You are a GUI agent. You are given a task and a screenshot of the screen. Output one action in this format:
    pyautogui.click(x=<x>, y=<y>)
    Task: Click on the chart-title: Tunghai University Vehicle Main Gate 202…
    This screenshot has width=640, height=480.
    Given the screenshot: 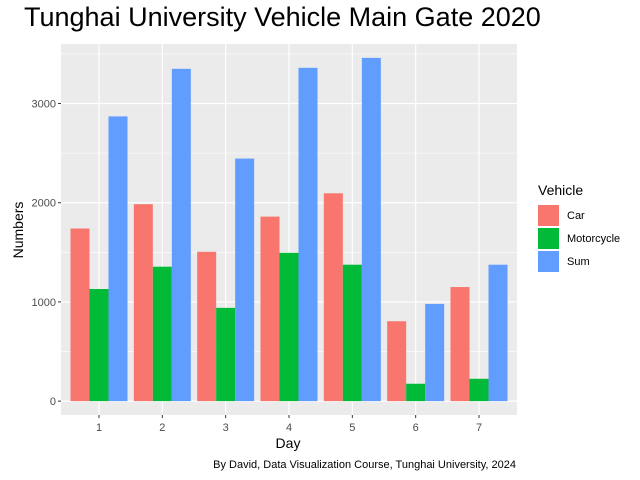 What is the action you would take?
    pyautogui.click(x=282, y=17)
    